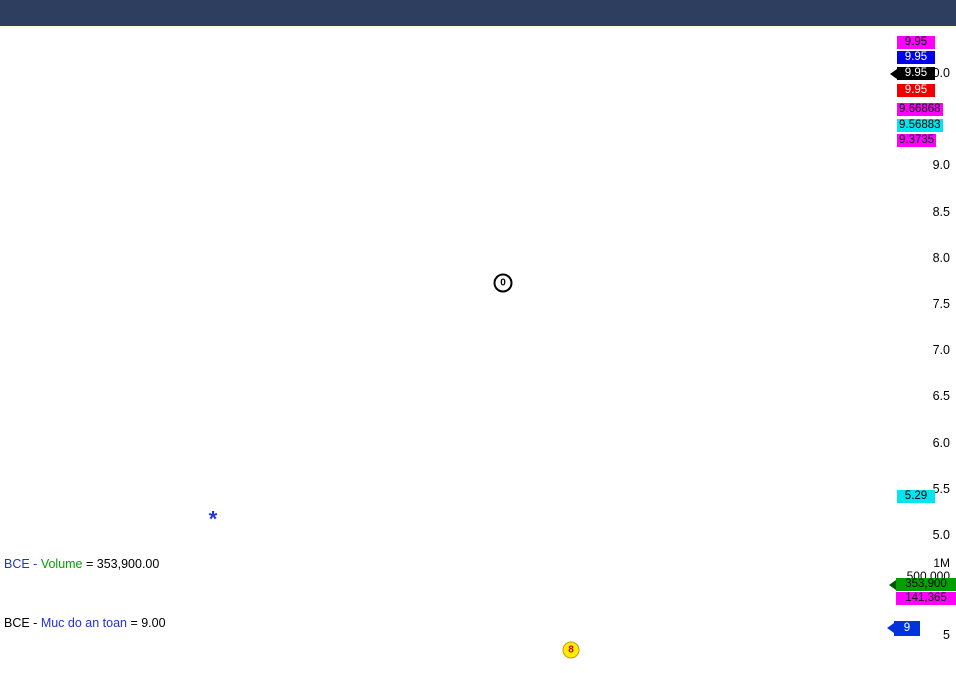 The image size is (956, 673). Describe the element at coordinates (213, 519) in the screenshot. I see `asterisk-icon: *` at that location.